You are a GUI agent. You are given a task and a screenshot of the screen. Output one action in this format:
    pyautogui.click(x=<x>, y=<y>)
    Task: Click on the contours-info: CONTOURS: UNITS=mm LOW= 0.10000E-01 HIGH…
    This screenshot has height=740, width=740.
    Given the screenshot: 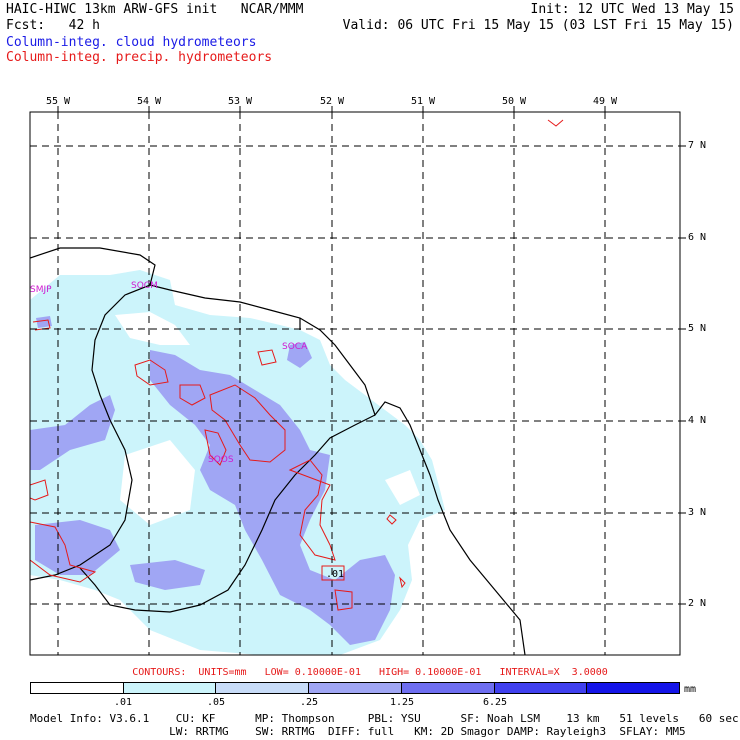 What is the action you would take?
    pyautogui.click(x=370, y=672)
    